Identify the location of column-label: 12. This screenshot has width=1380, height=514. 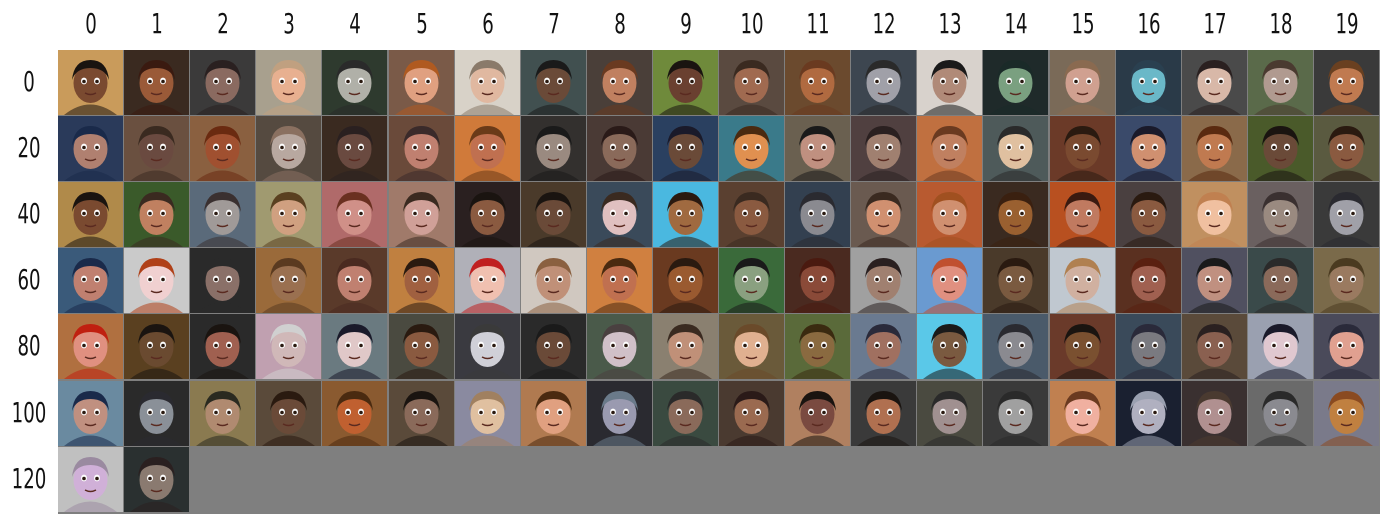
(884, 23).